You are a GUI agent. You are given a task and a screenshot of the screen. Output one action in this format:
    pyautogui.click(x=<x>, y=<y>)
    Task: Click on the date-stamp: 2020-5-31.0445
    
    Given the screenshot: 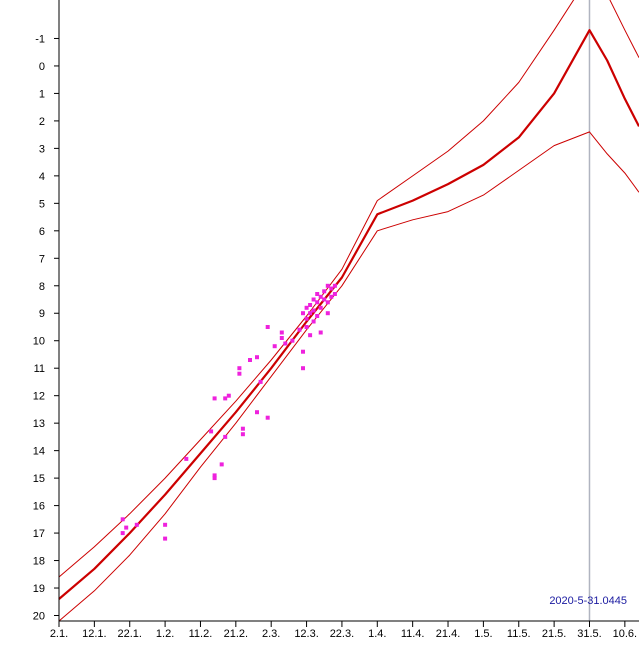 What is the action you would take?
    pyautogui.click(x=588, y=601)
    